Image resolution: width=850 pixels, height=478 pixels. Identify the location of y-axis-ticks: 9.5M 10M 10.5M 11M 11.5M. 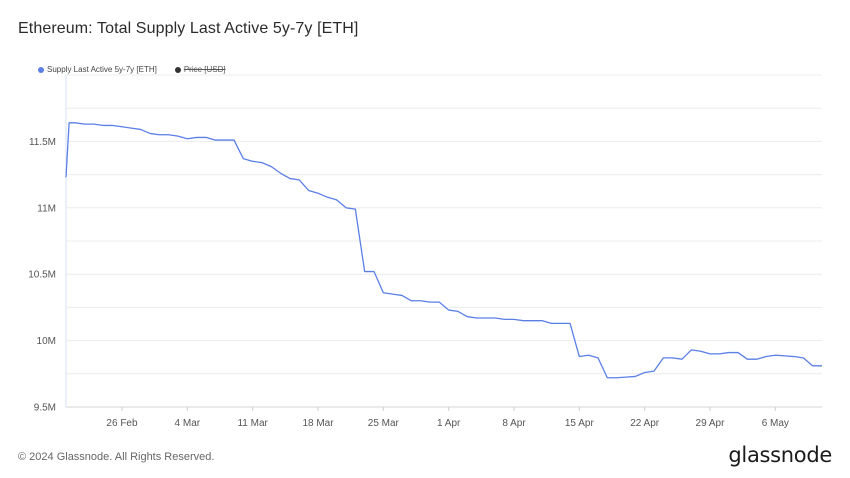
(42, 275).